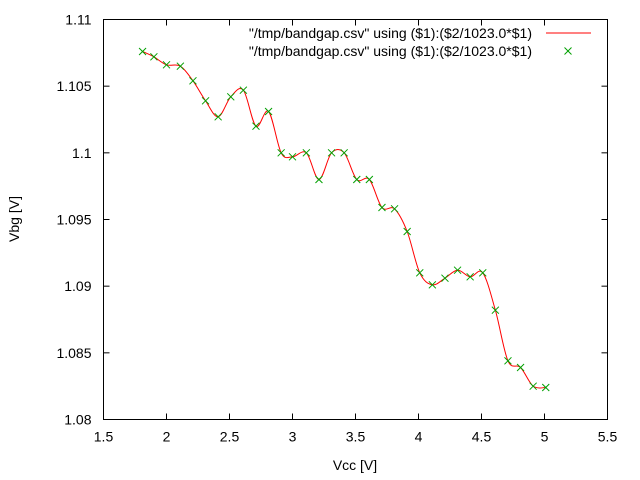  I want to click on x-tick-label: 4, so click(419, 437).